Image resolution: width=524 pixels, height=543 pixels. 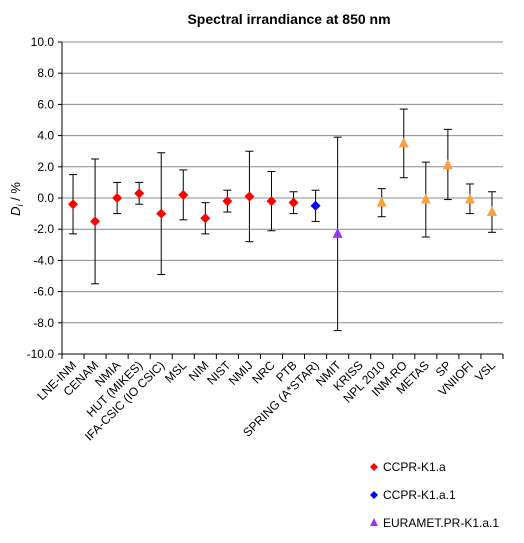 What do you see at coordinates (419, 495) in the screenshot?
I see `legend-label: CCPR-K1.a.1` at bounding box center [419, 495].